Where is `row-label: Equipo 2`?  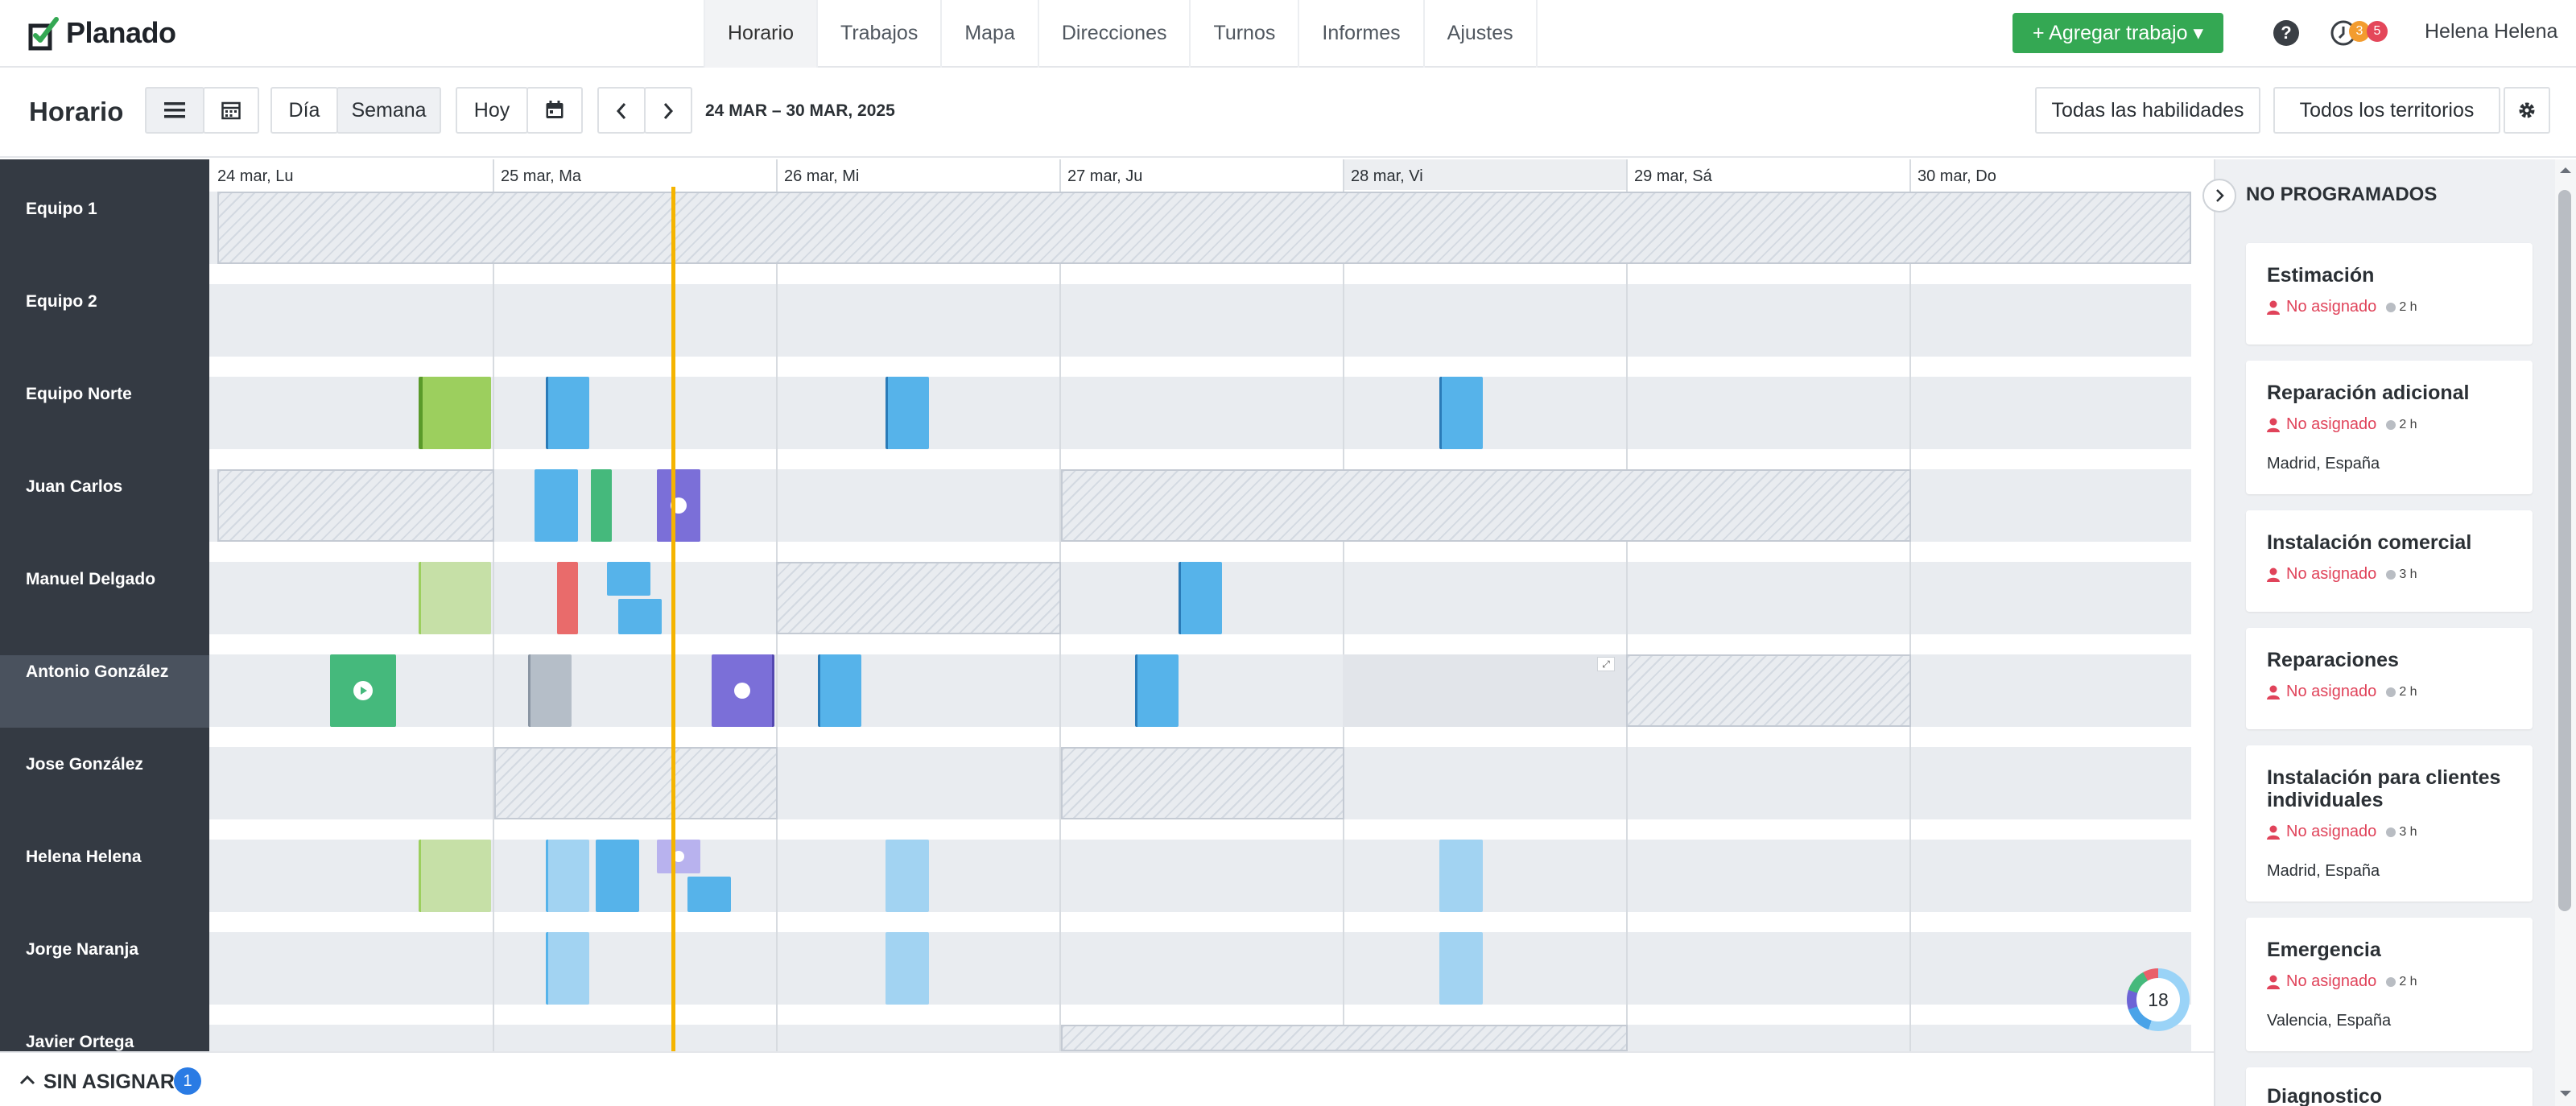
row-label: Equipo 2 is located at coordinates (61, 301).